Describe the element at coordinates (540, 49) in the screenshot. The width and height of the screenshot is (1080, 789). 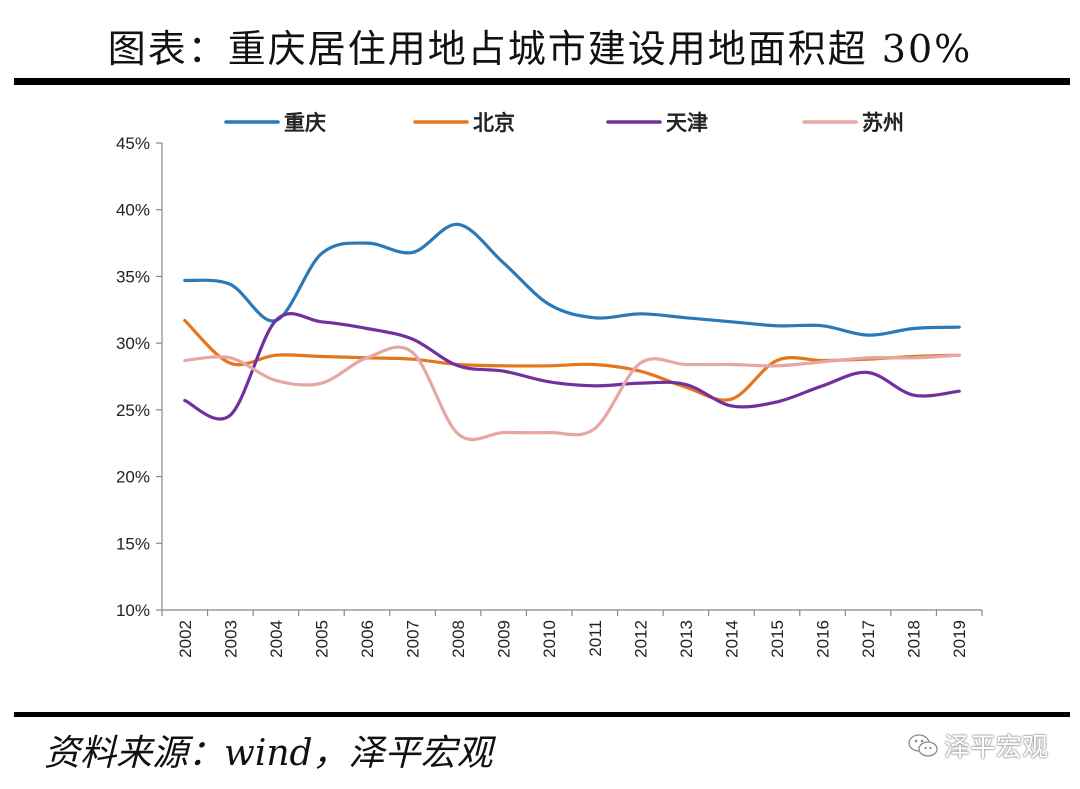
I see `chart-title: 图表：重庆居住用地占城市建设用地面积超 30%` at that location.